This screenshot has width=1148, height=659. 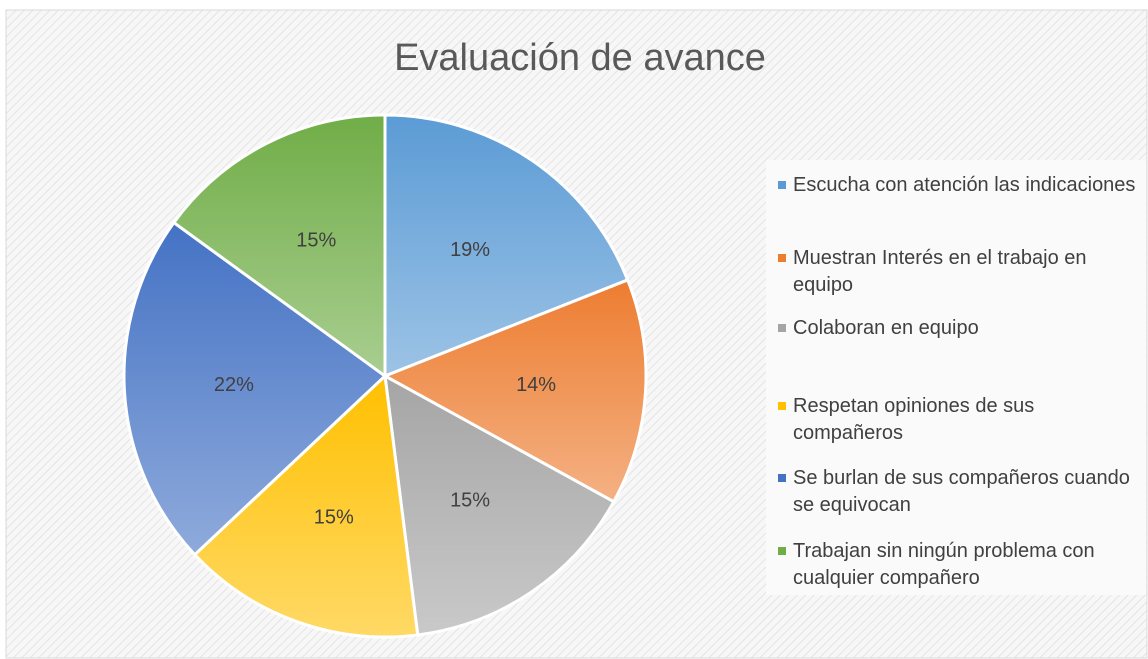 I want to click on data-label: 22%, so click(x=234, y=385).